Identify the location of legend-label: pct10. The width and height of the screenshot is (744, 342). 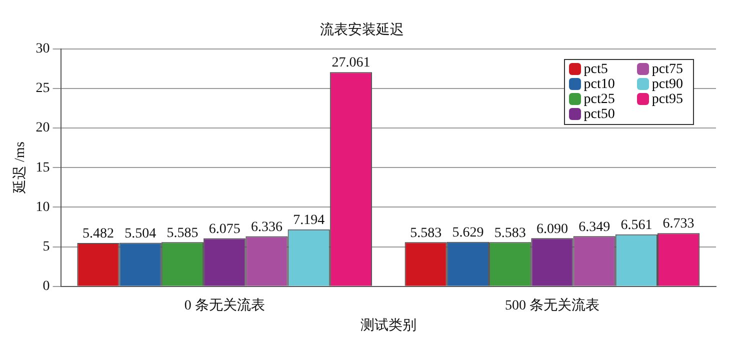
(599, 84).